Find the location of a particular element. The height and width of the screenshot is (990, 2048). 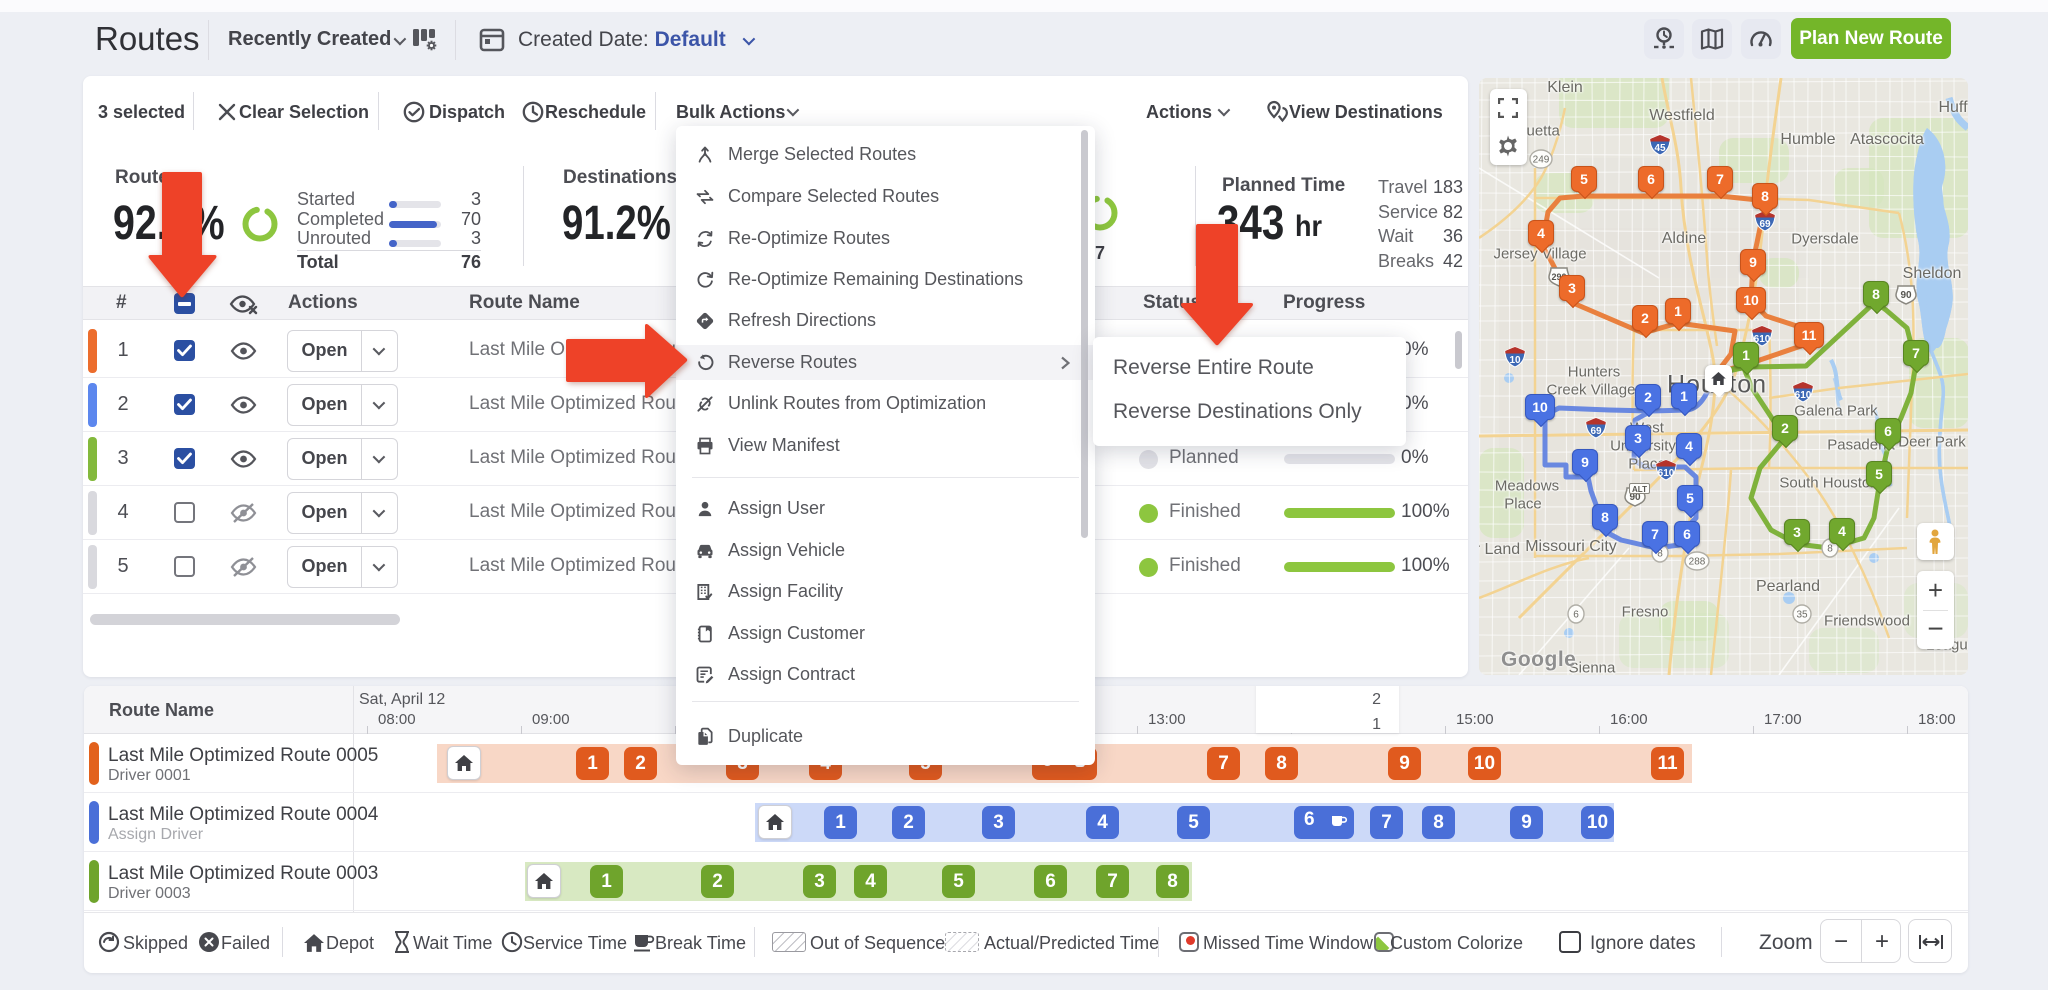

svg-text: 35 is located at coordinates (1802, 615).